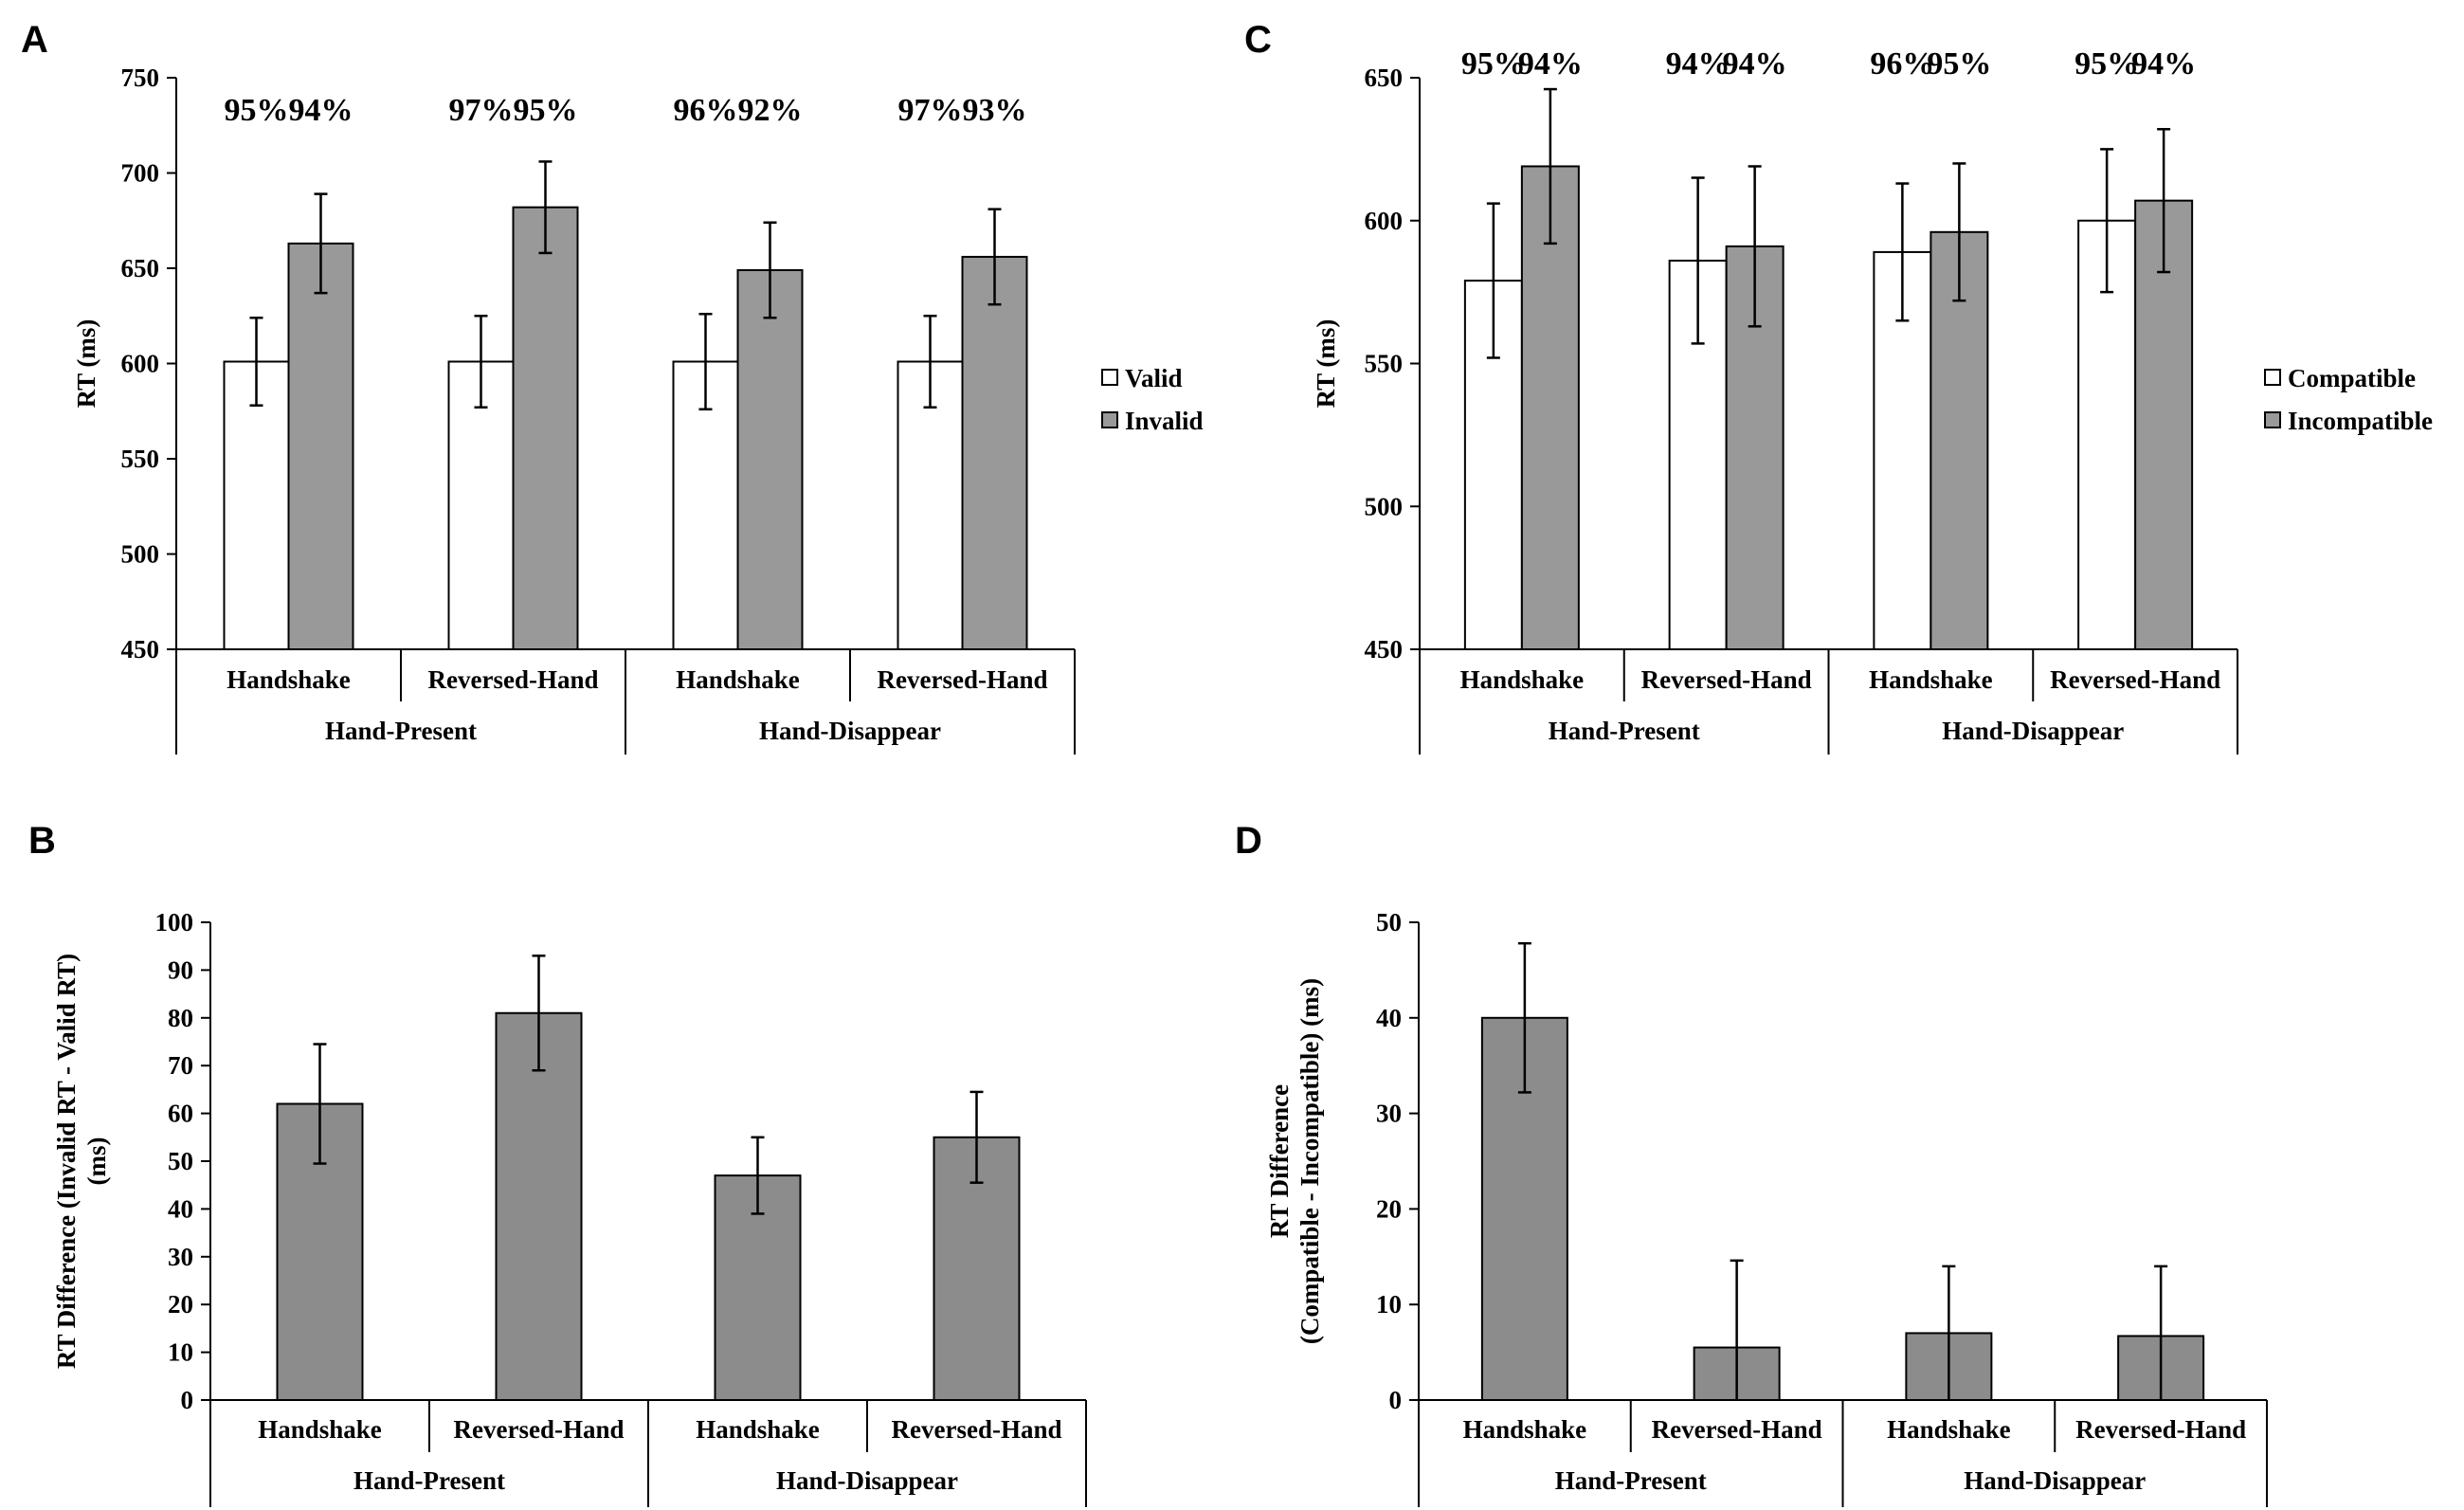  Describe the element at coordinates (66, 1161) in the screenshot. I see `y-axis-label: RT Difference (Invalid RT - Valid RT)` at that location.